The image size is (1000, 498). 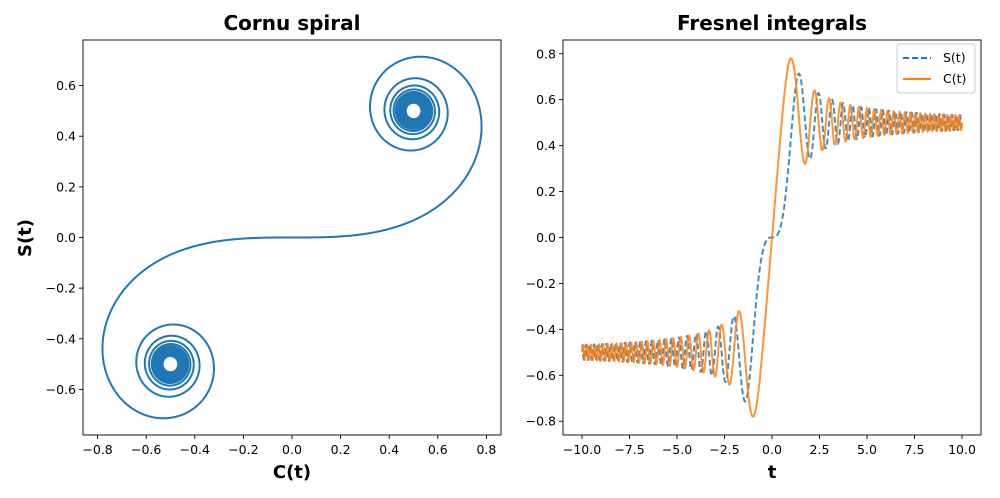 I want to click on left-x-tick-label: −0.8, so click(x=97, y=449).